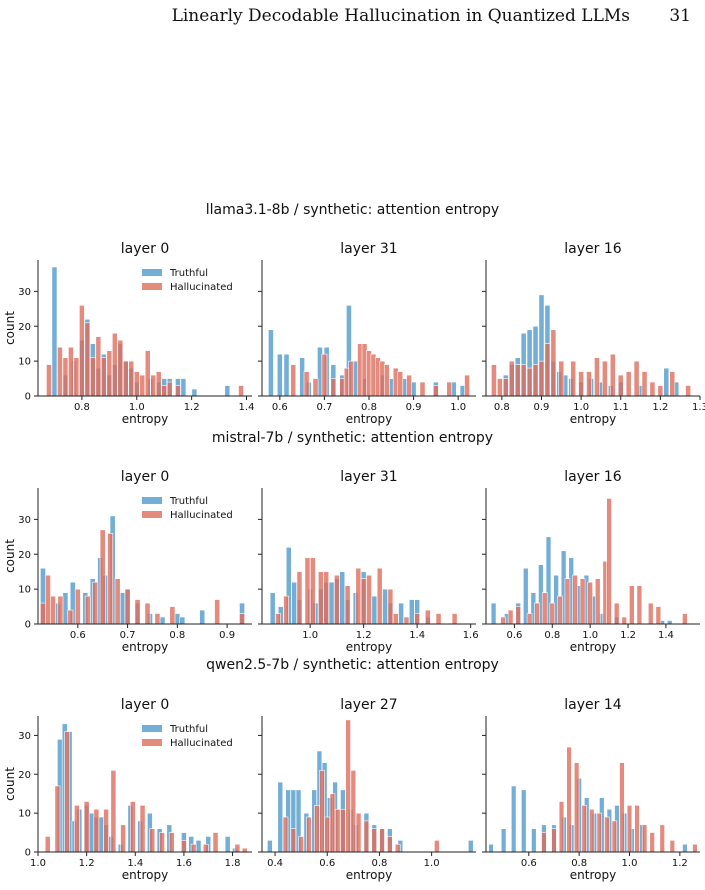 This screenshot has width=705, height=890. Describe the element at coordinates (367, 789) in the screenshot. I see `panel-r2-c1: 0.4 0.6 0.8 1.0 layer 27 entropy` at that location.